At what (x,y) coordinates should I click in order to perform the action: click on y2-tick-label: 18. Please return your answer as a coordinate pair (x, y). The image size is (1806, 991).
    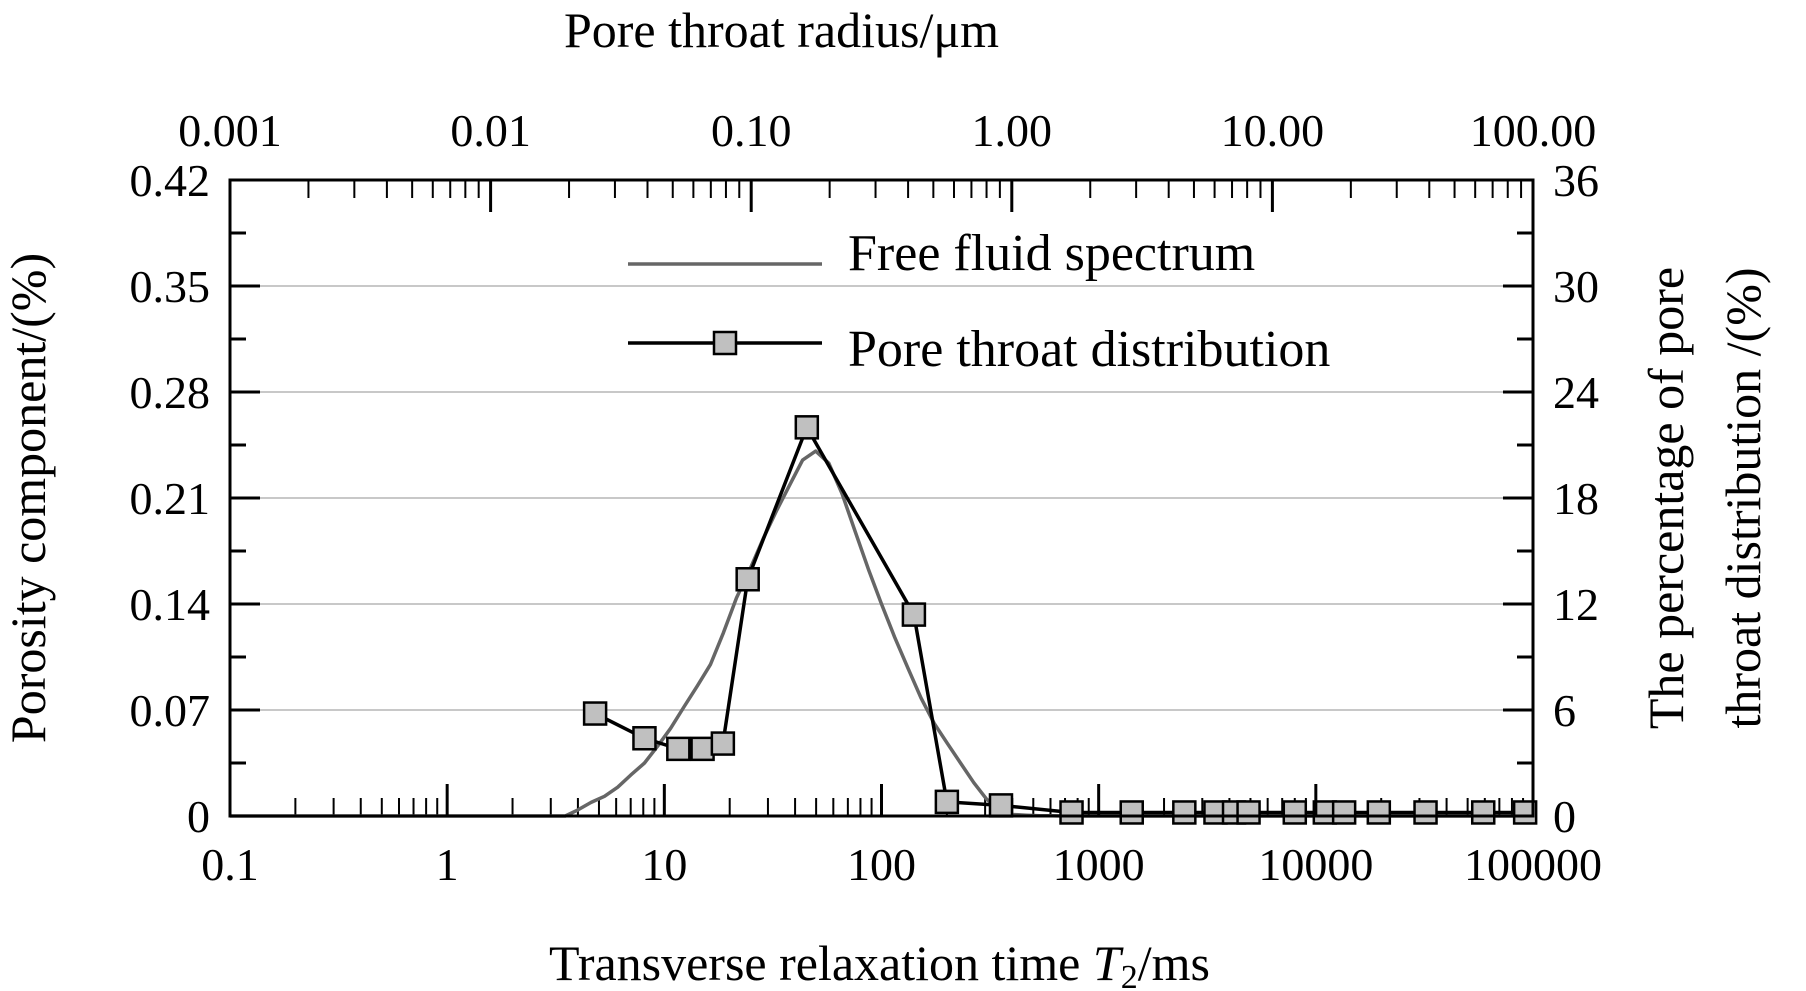
    Looking at the image, I should click on (1576, 498).